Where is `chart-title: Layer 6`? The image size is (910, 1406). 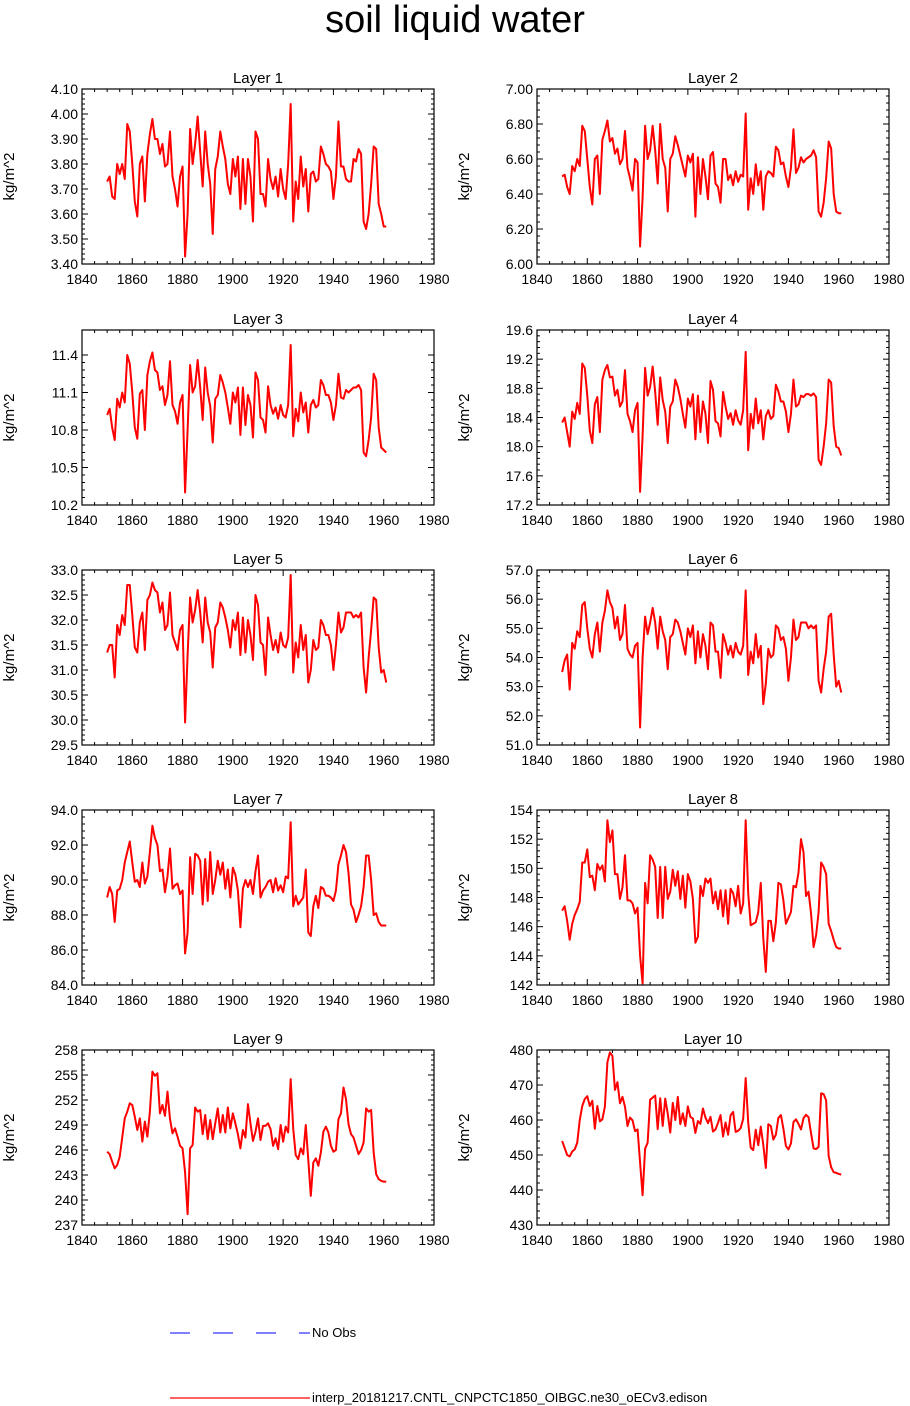
chart-title: Layer 6 is located at coordinates (713, 559).